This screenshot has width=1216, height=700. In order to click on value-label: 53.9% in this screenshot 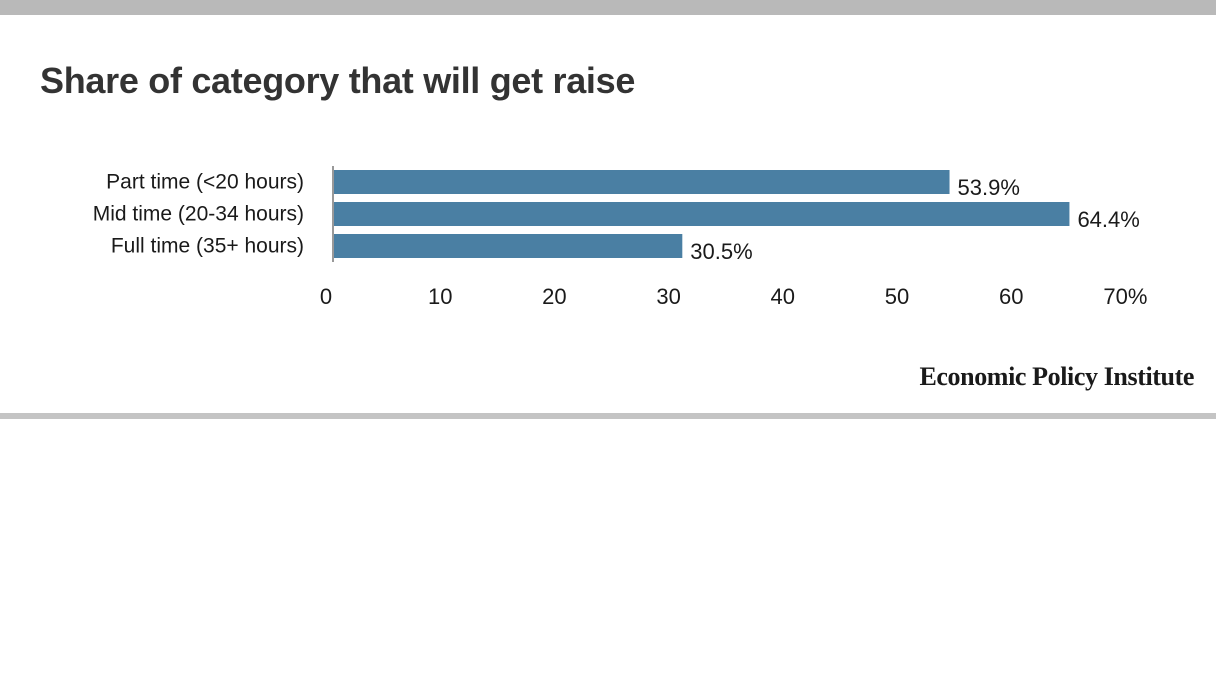, I will do `click(989, 187)`.